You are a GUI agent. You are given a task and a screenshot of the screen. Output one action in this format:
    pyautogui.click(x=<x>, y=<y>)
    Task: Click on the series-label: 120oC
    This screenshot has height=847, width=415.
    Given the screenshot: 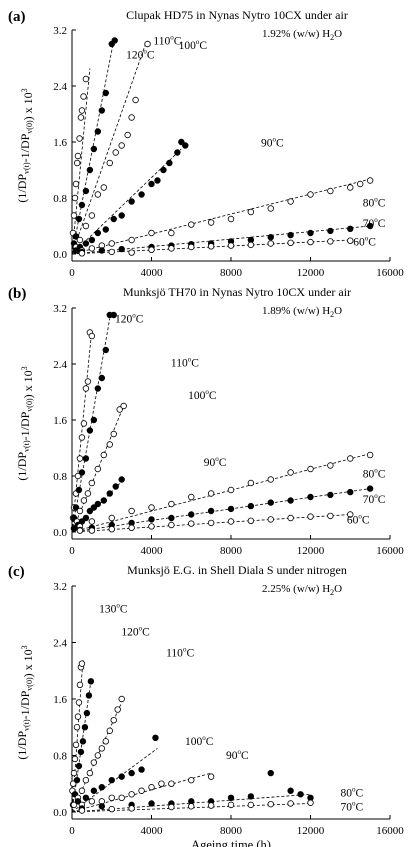 What is the action you would take?
    pyautogui.click(x=135, y=632)
    